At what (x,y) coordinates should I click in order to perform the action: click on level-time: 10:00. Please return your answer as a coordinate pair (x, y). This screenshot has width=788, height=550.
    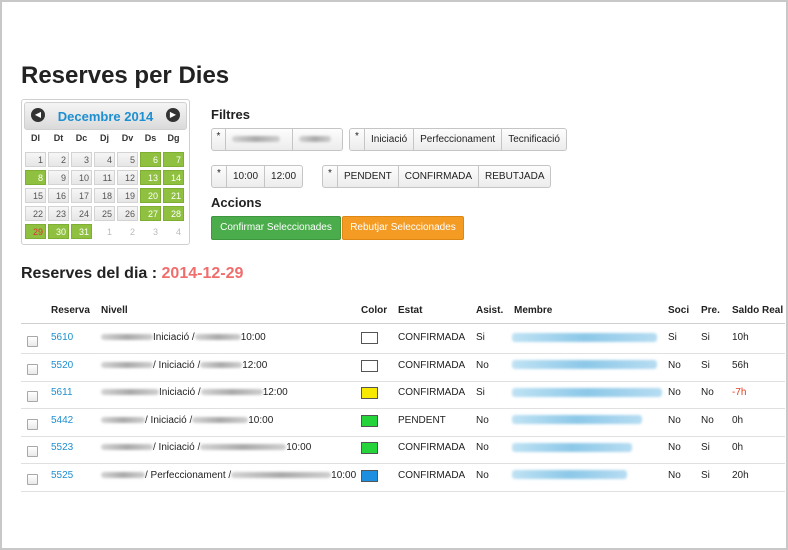
    Looking at the image, I should click on (261, 420).